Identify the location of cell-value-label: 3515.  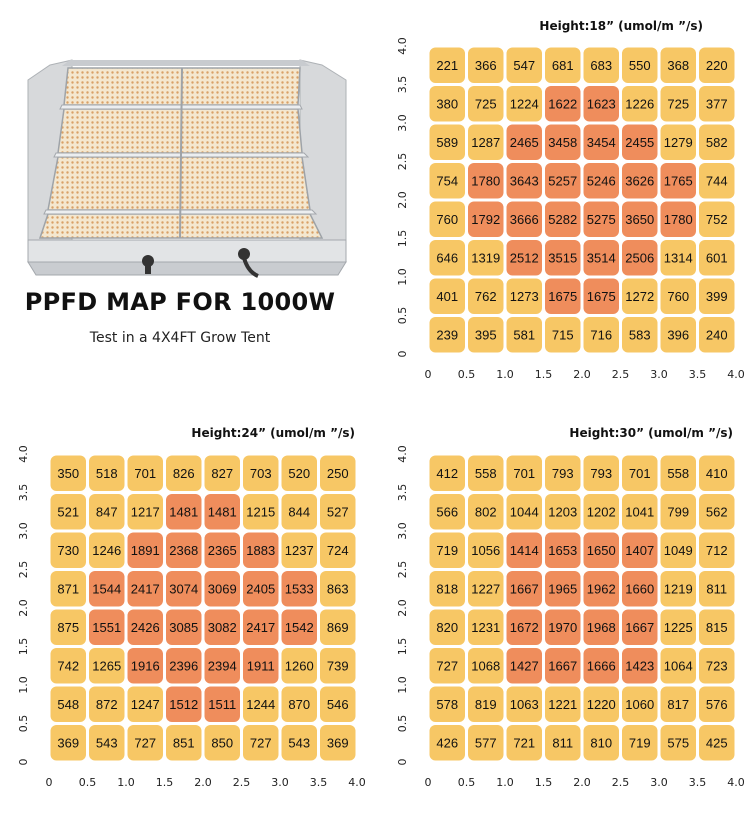
(562, 257).